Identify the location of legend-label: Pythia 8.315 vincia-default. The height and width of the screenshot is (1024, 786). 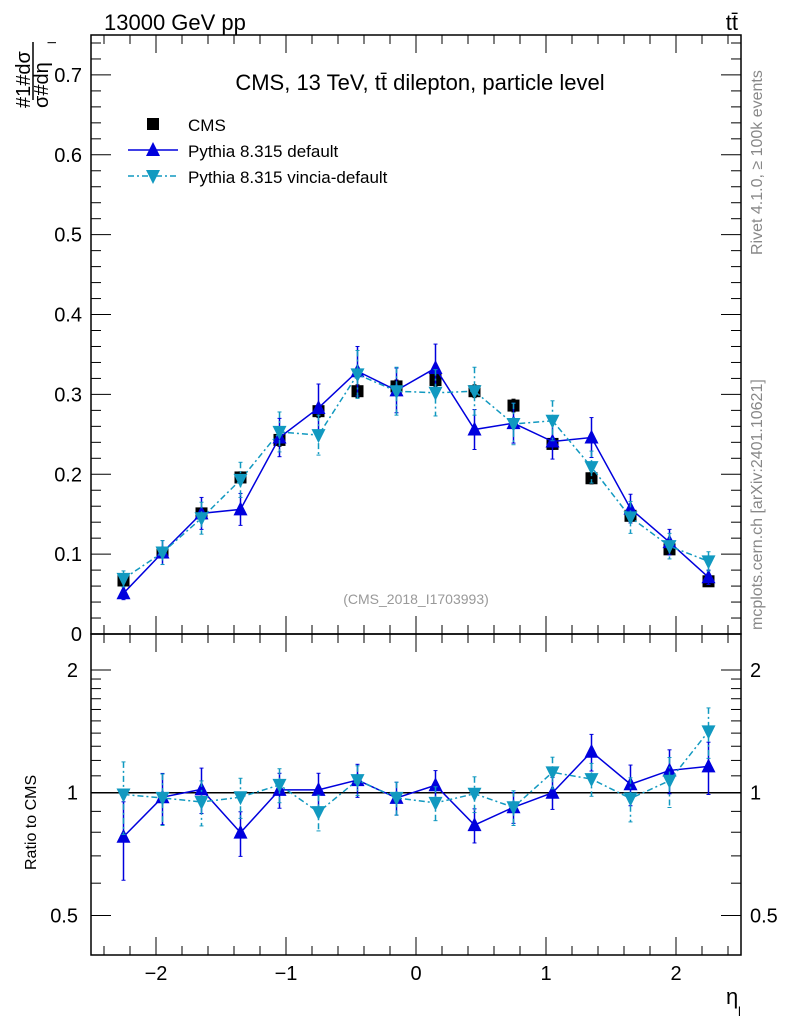
(288, 177).